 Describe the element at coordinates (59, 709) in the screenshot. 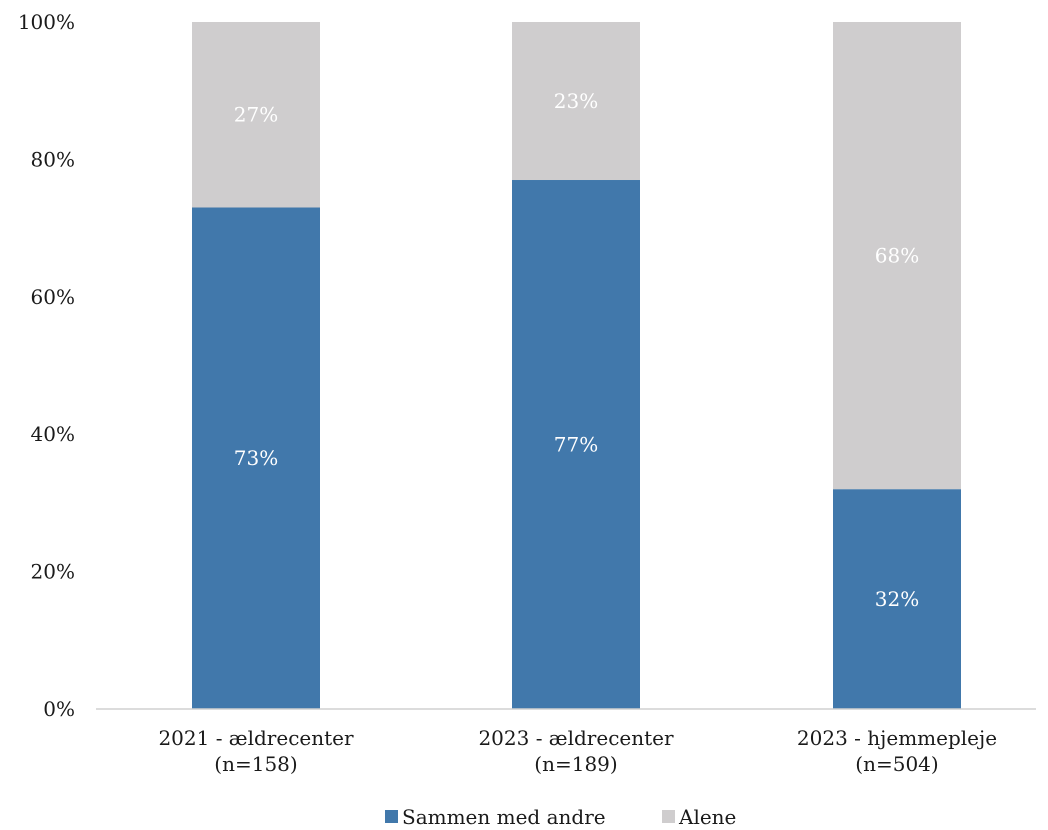

I see `y-tick-label: 0%` at that location.